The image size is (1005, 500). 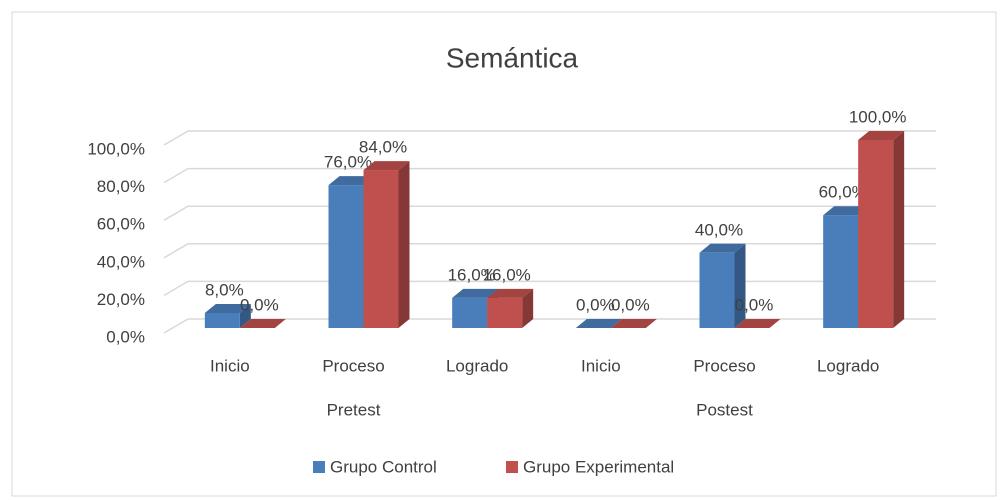 What do you see at coordinates (878, 116) in the screenshot?
I see `data-label: 100,0%` at bounding box center [878, 116].